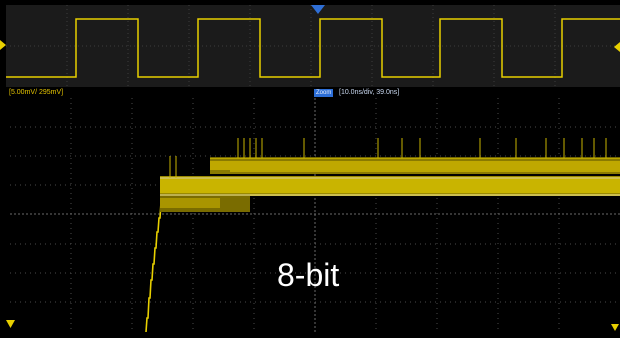 The image size is (620, 338). Describe the element at coordinates (10, 324) in the screenshot. I see `channel-ground-marker-icon` at that location.